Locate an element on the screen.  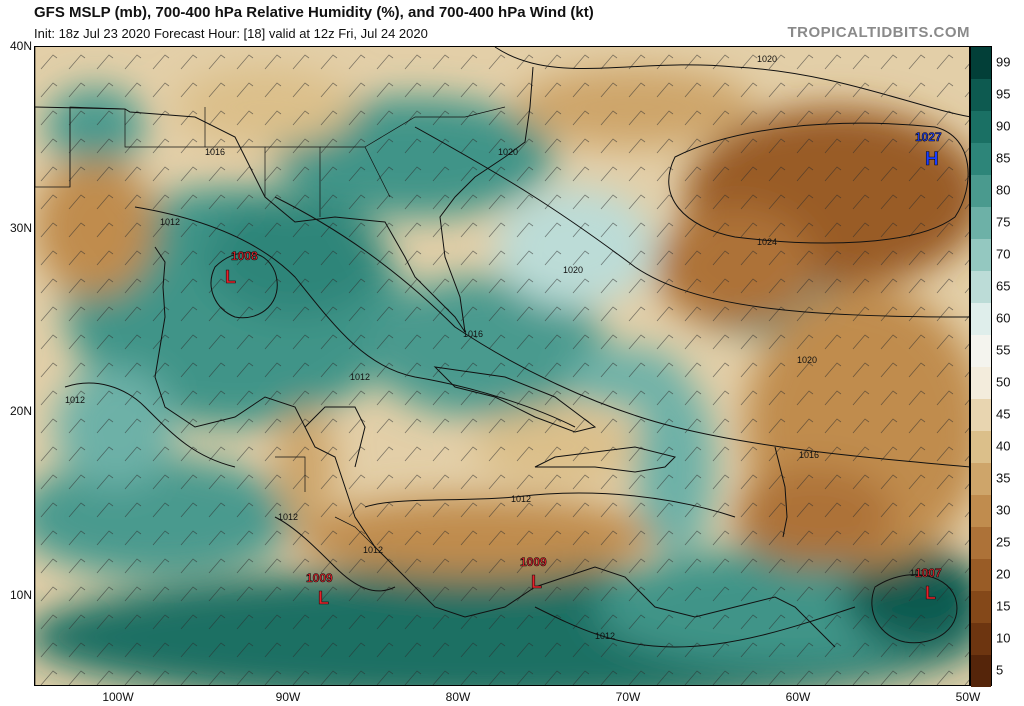
humidity-colorbar is located at coordinates (981, 366).